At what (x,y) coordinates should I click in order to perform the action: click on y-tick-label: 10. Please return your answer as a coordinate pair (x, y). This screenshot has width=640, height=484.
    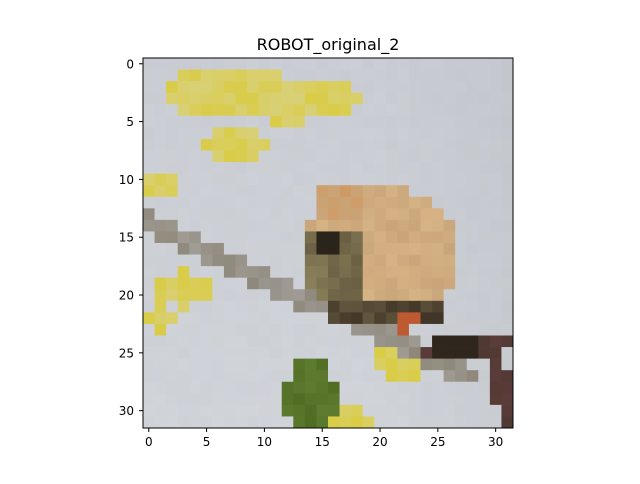
    Looking at the image, I should click on (126, 180).